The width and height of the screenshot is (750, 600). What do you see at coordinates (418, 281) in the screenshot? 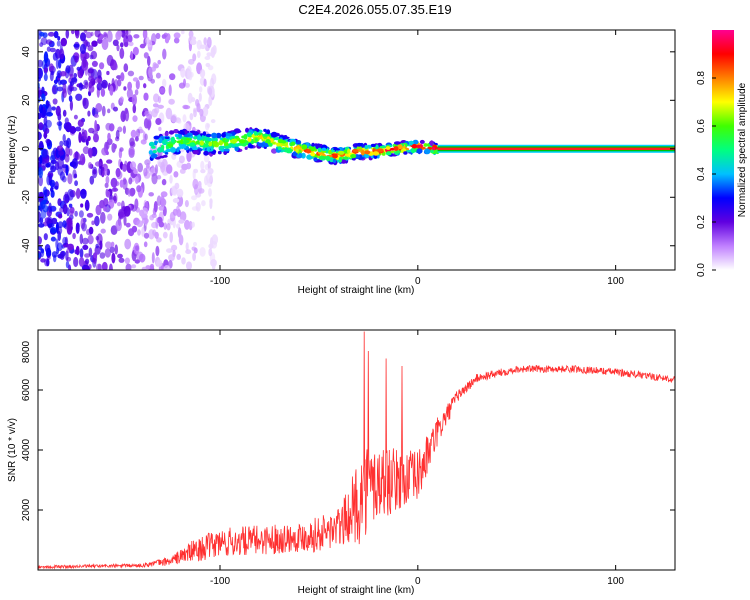
I see `spectrogram-xtick-label: 0` at bounding box center [418, 281].